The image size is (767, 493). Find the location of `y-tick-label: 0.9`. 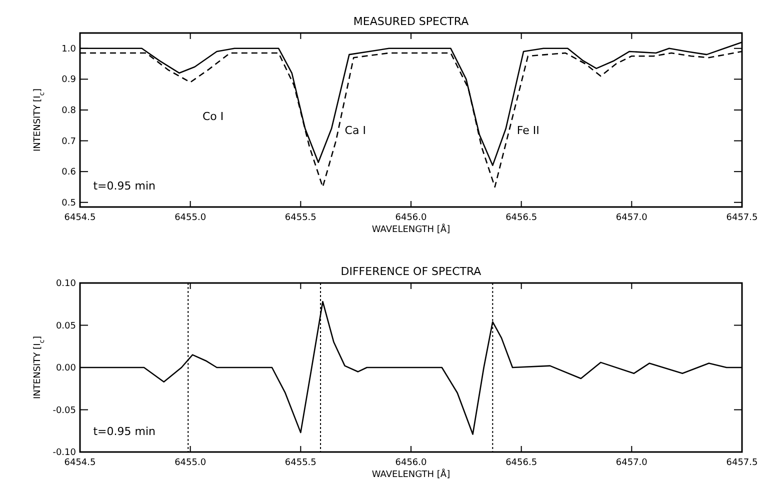

y-tick-label: 0.9 is located at coordinates (69, 80).